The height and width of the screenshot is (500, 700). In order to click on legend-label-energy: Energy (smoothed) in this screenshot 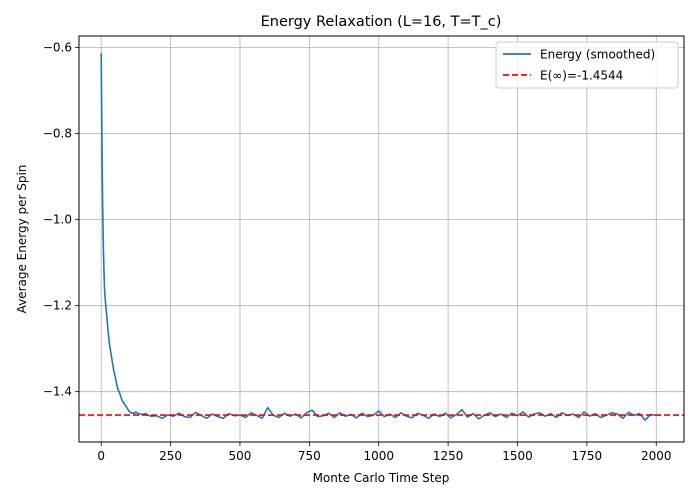, I will do `click(597, 55)`.